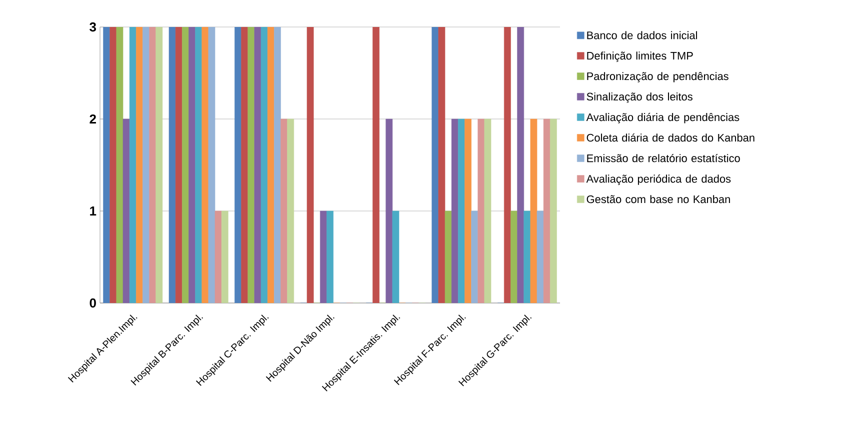 This screenshot has height=443, width=851. I want to click on legend-label: Banco de dados inicial, so click(642, 35).